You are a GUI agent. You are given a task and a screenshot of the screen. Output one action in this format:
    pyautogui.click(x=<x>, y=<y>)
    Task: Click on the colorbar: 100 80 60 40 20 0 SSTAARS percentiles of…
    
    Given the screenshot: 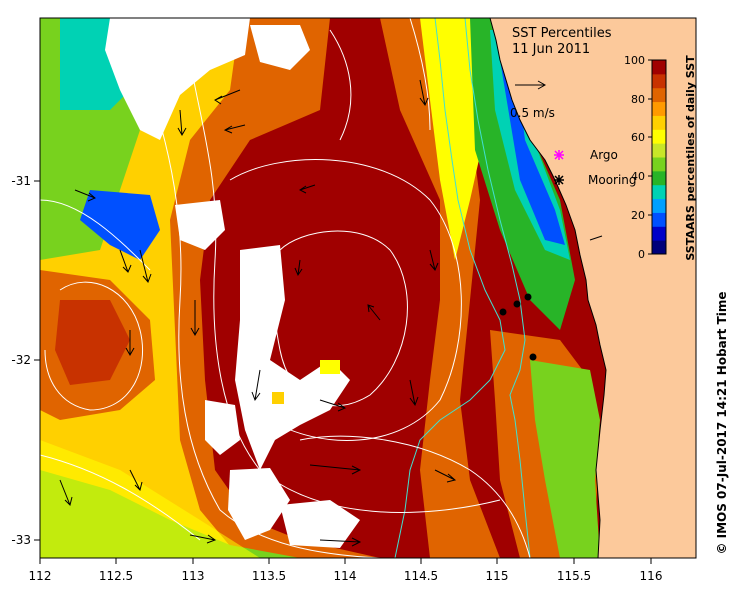 What is the action you would take?
    pyautogui.click(x=660, y=157)
    